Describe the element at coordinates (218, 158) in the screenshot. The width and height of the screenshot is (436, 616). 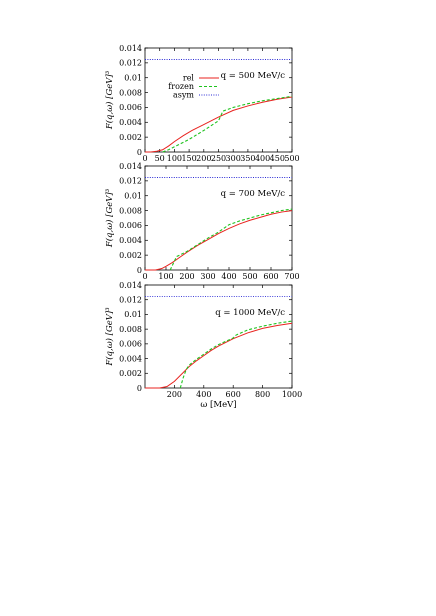
I see `x-tick-label: 250` at that location.